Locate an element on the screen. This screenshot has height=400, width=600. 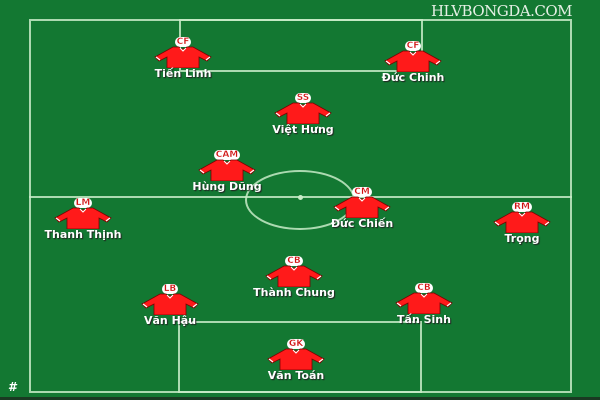
player-8: LB Văn Hậu is located at coordinates (170, 301).